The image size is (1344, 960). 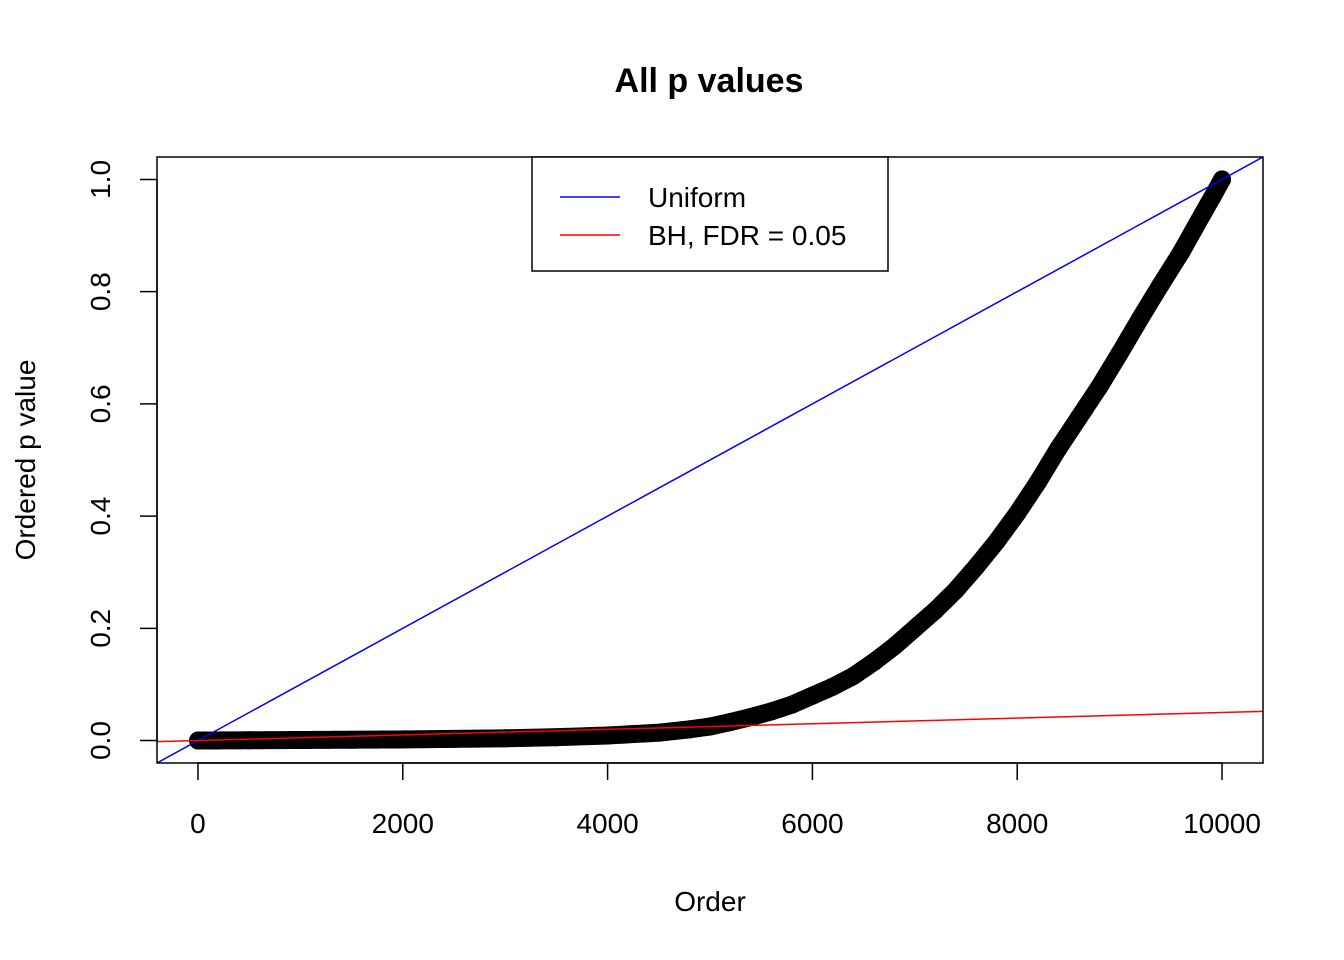 I want to click on legend: Uniform BH, FDR = 0.05, so click(x=710, y=214).